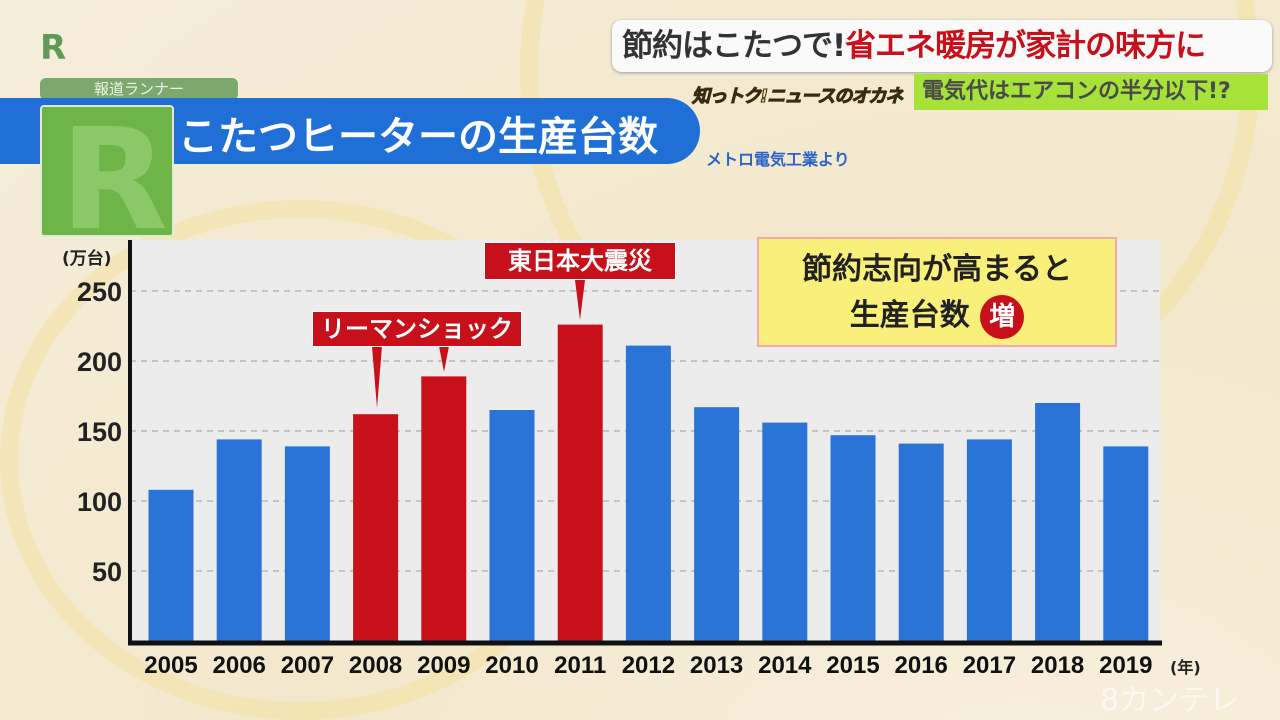  I want to click on x-tick-label: 2005, so click(170, 665).